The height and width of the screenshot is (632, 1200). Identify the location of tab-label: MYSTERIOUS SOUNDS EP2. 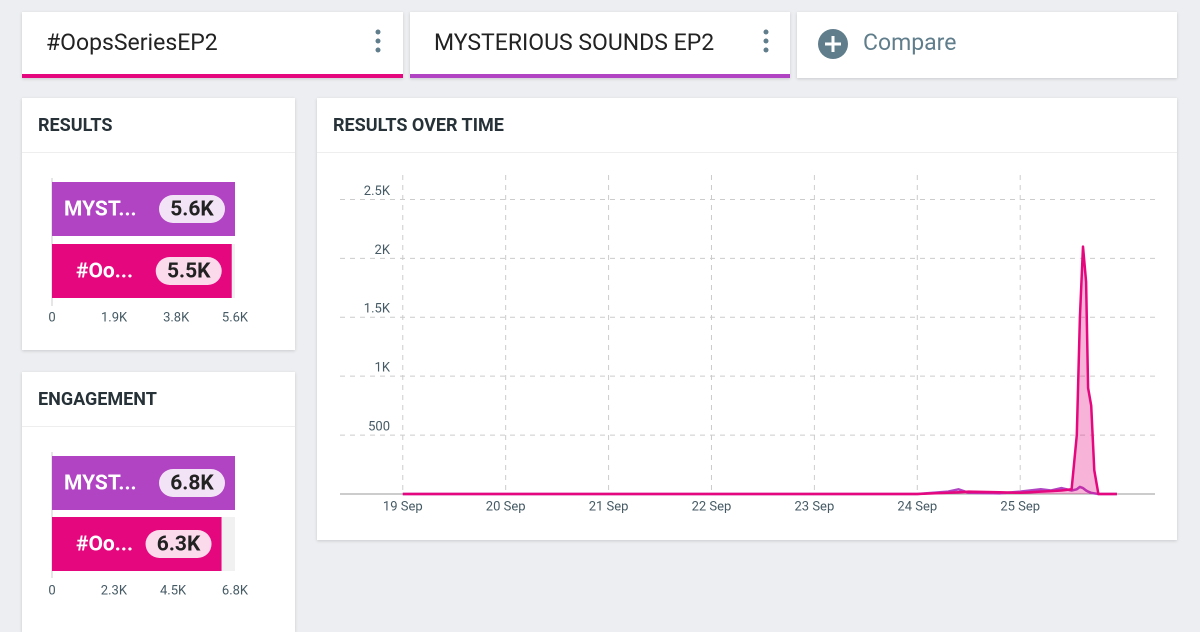
(574, 42).